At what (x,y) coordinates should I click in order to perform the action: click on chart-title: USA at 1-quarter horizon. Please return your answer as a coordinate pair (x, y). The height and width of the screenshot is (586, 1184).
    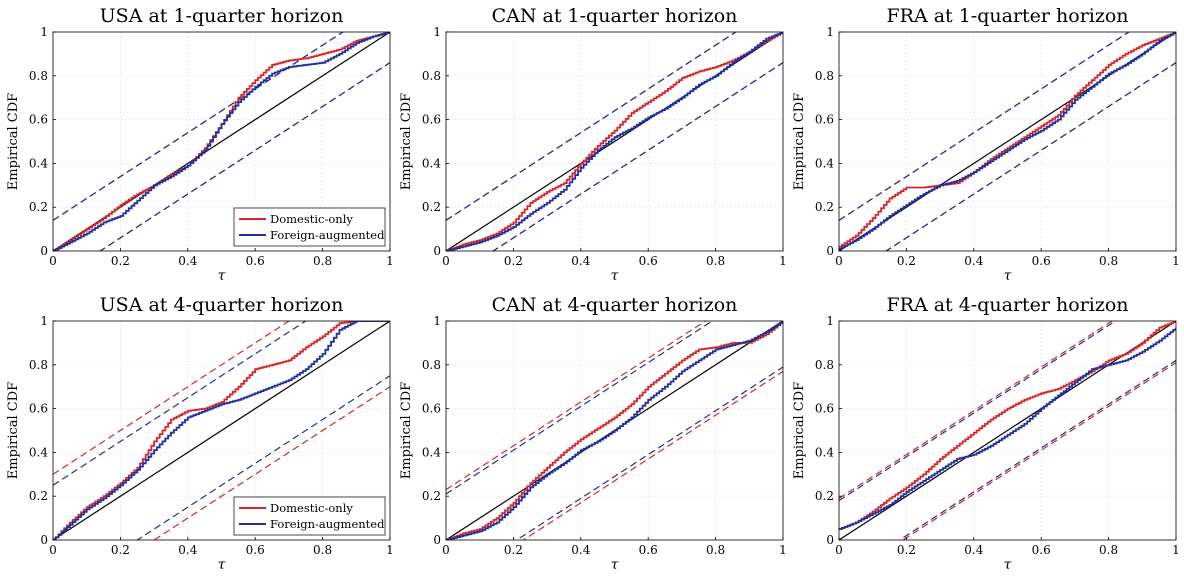
    Looking at the image, I should click on (222, 16).